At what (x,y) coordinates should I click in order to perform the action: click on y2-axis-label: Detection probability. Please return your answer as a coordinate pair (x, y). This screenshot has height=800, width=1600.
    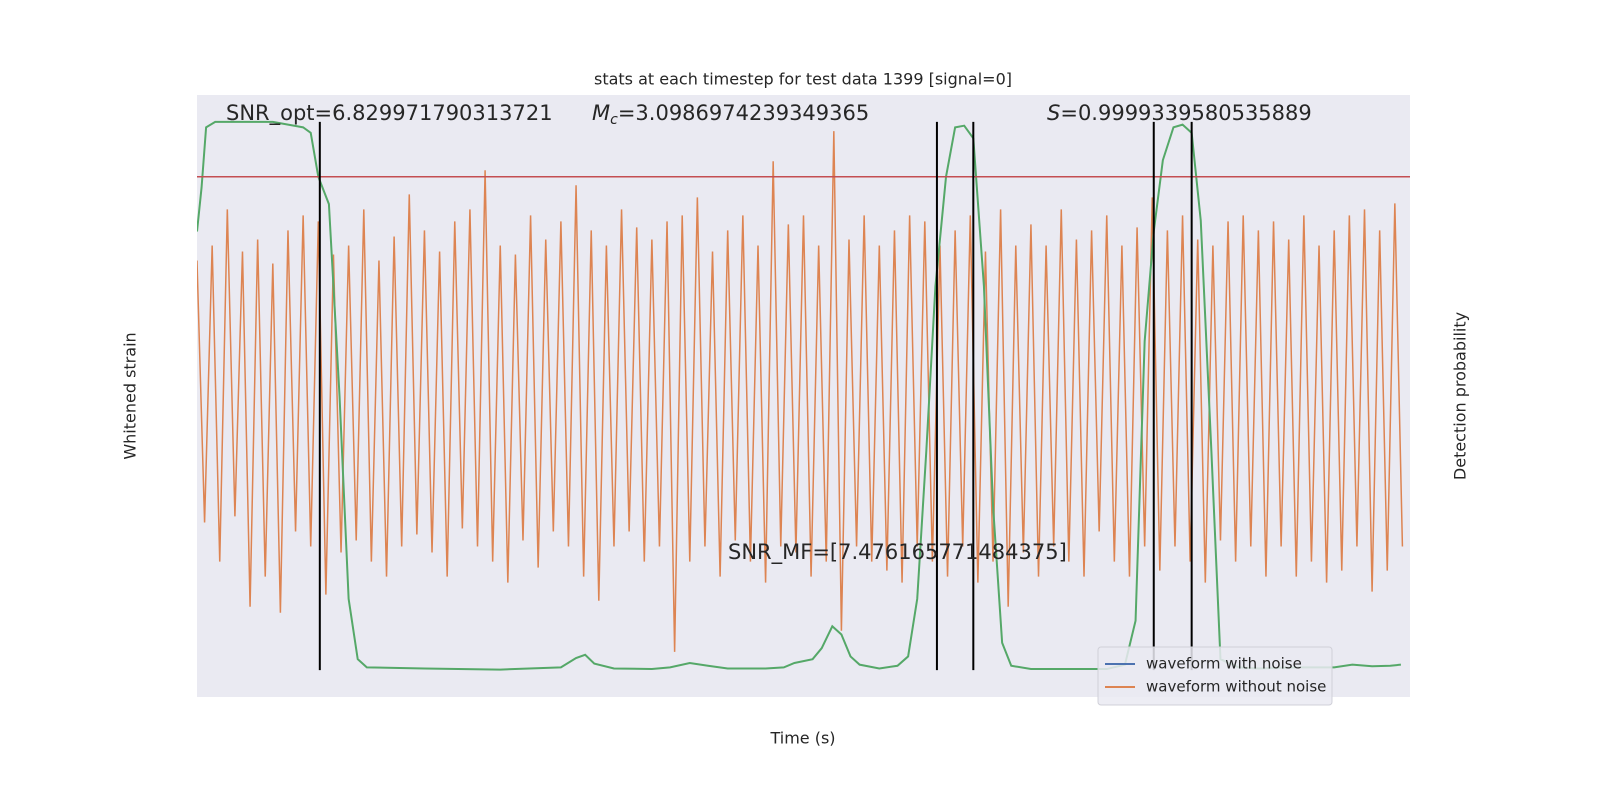
    Looking at the image, I should click on (1460, 396).